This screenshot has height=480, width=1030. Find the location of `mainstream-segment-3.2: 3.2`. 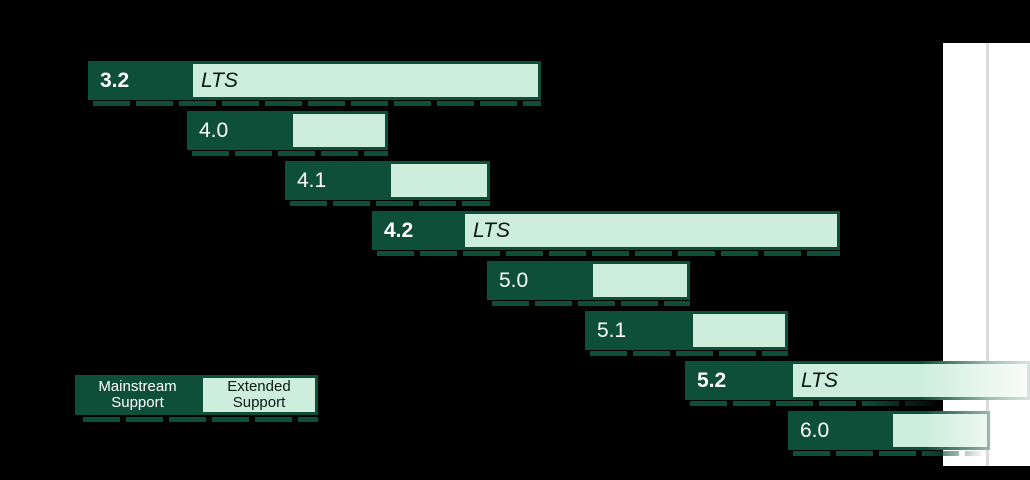

mainstream-segment-3.2: 3.2 is located at coordinates (139, 80).